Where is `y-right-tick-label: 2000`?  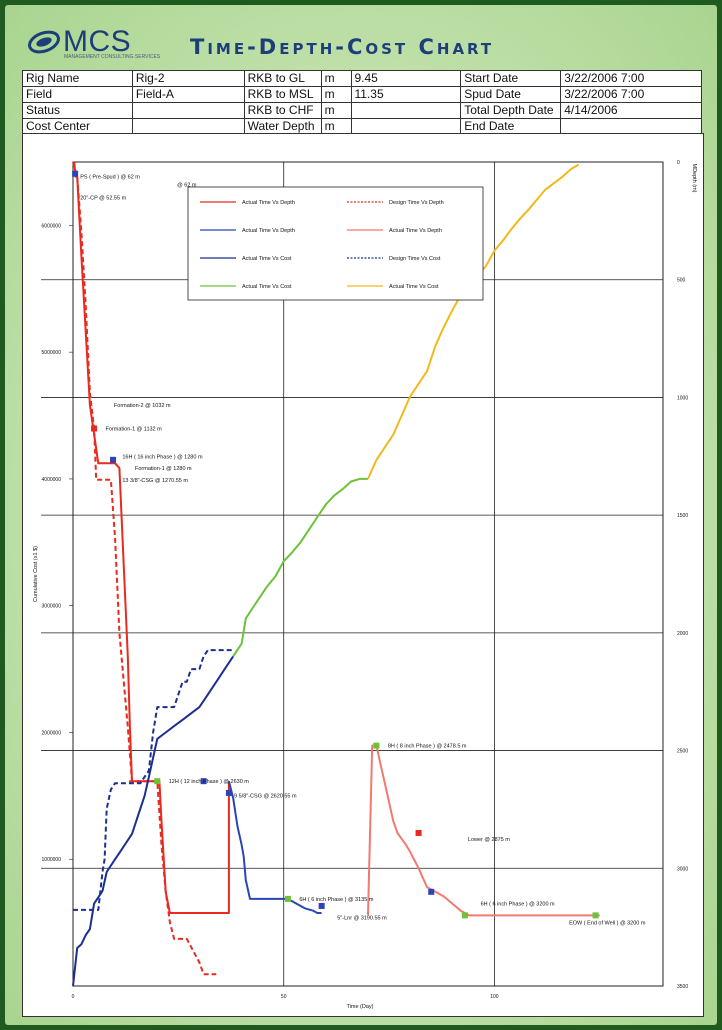 y-right-tick-label: 2000 is located at coordinates (682, 634).